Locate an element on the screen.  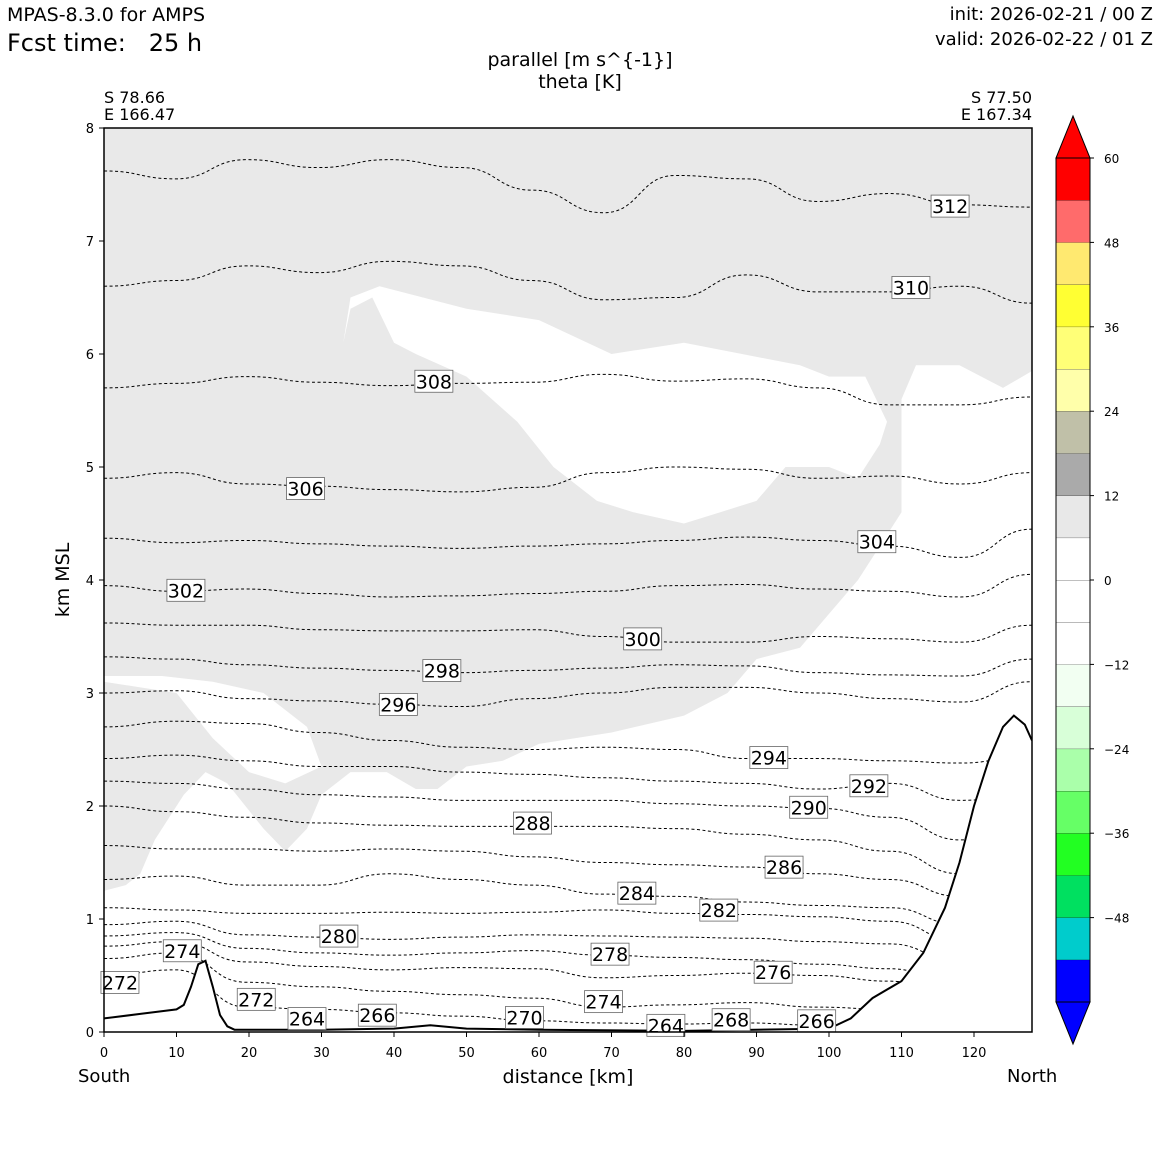
contour-label-text: 290 is located at coordinates (809, 808).